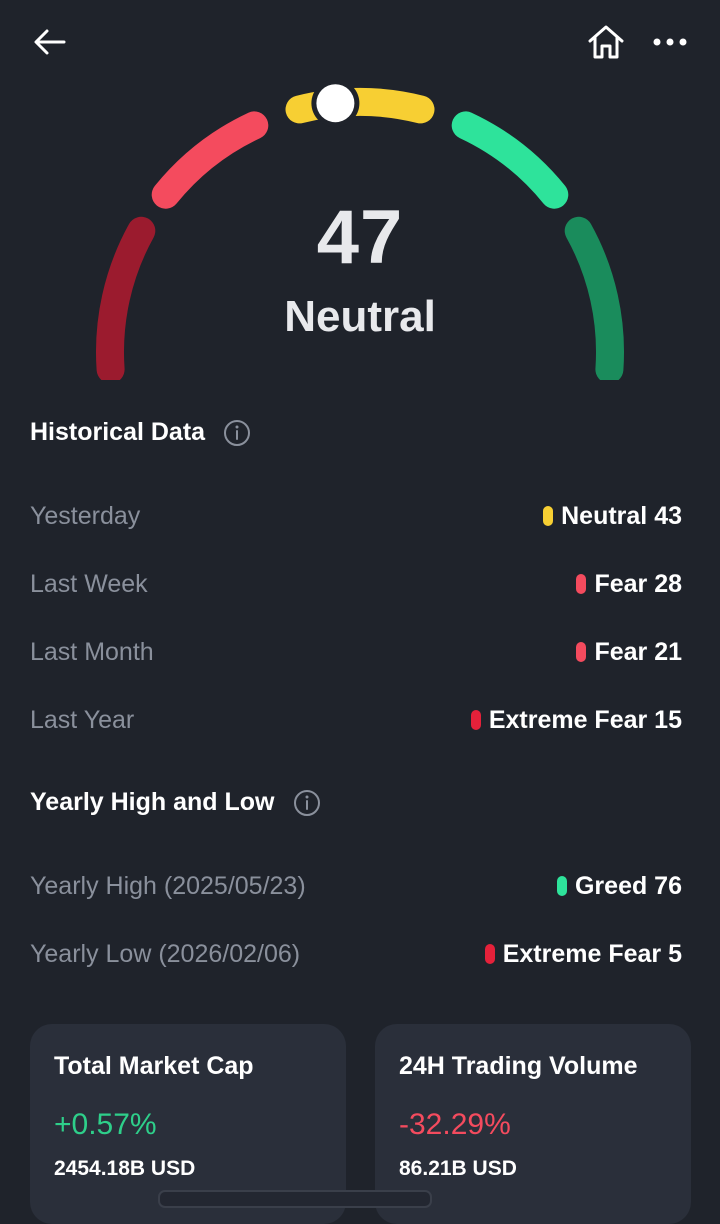 The height and width of the screenshot is (1224, 720). I want to click on top-bar, so click(360, 42).